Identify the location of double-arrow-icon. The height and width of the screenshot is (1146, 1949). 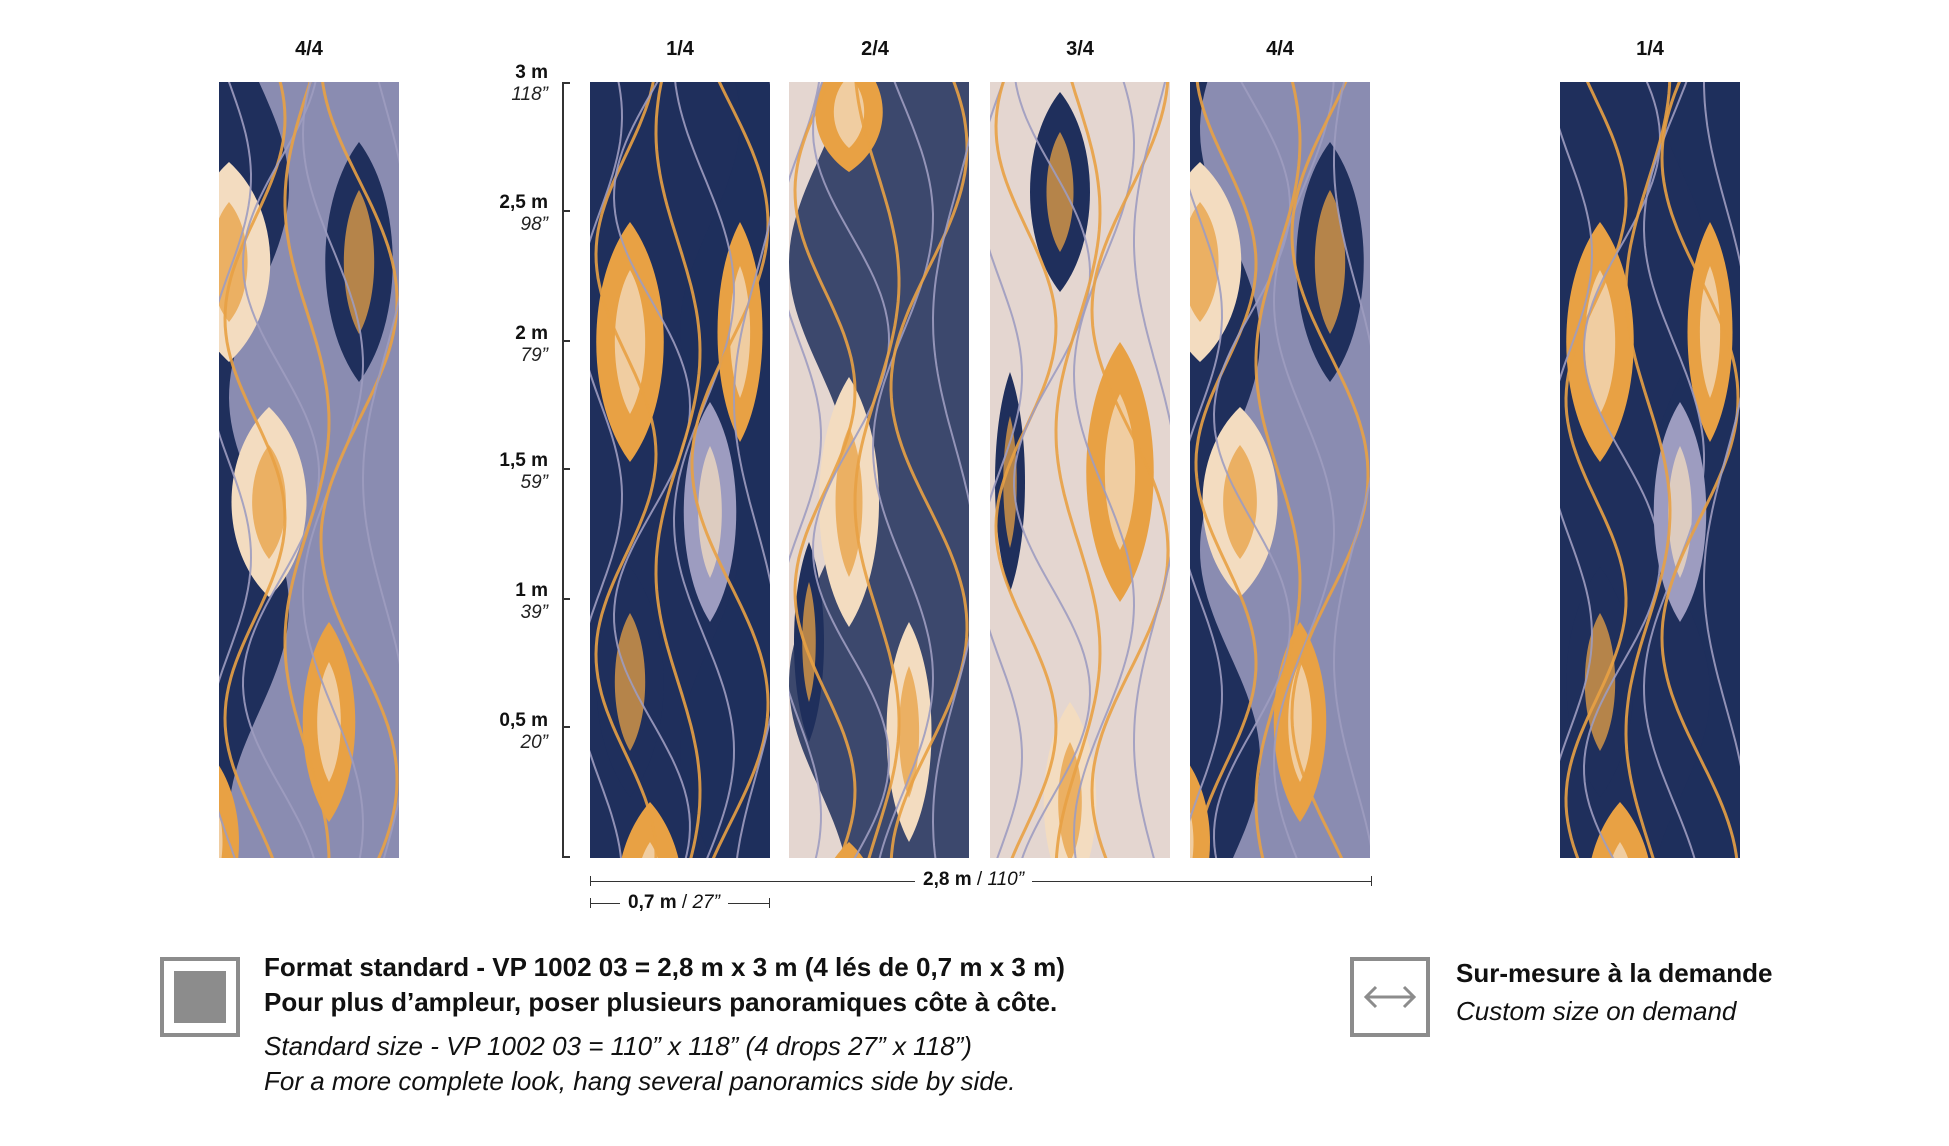
(1390, 997).